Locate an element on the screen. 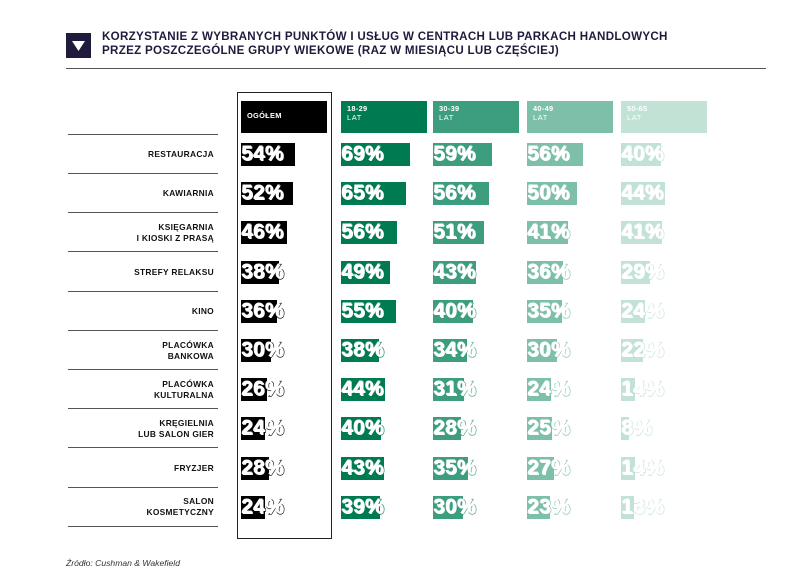 This screenshot has width=793, height=586. column-header-label: 50-65 is located at coordinates (637, 108).